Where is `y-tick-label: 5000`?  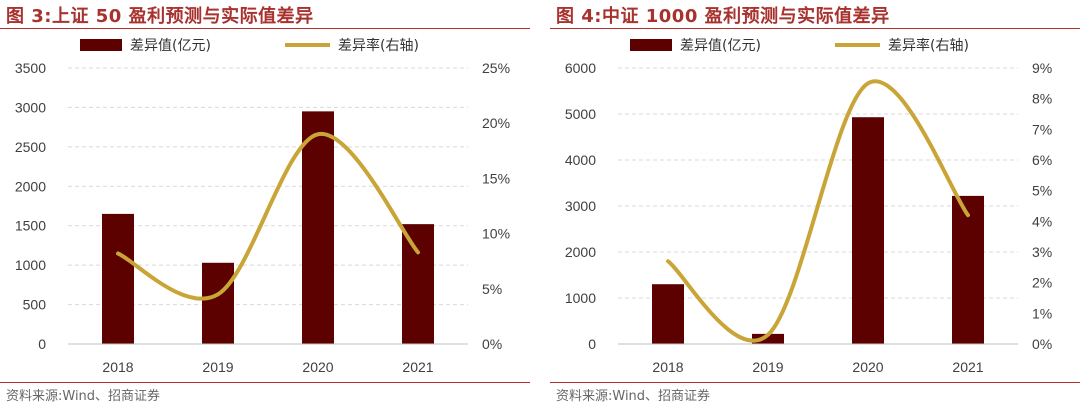 y-tick-label: 5000 is located at coordinates (580, 114).